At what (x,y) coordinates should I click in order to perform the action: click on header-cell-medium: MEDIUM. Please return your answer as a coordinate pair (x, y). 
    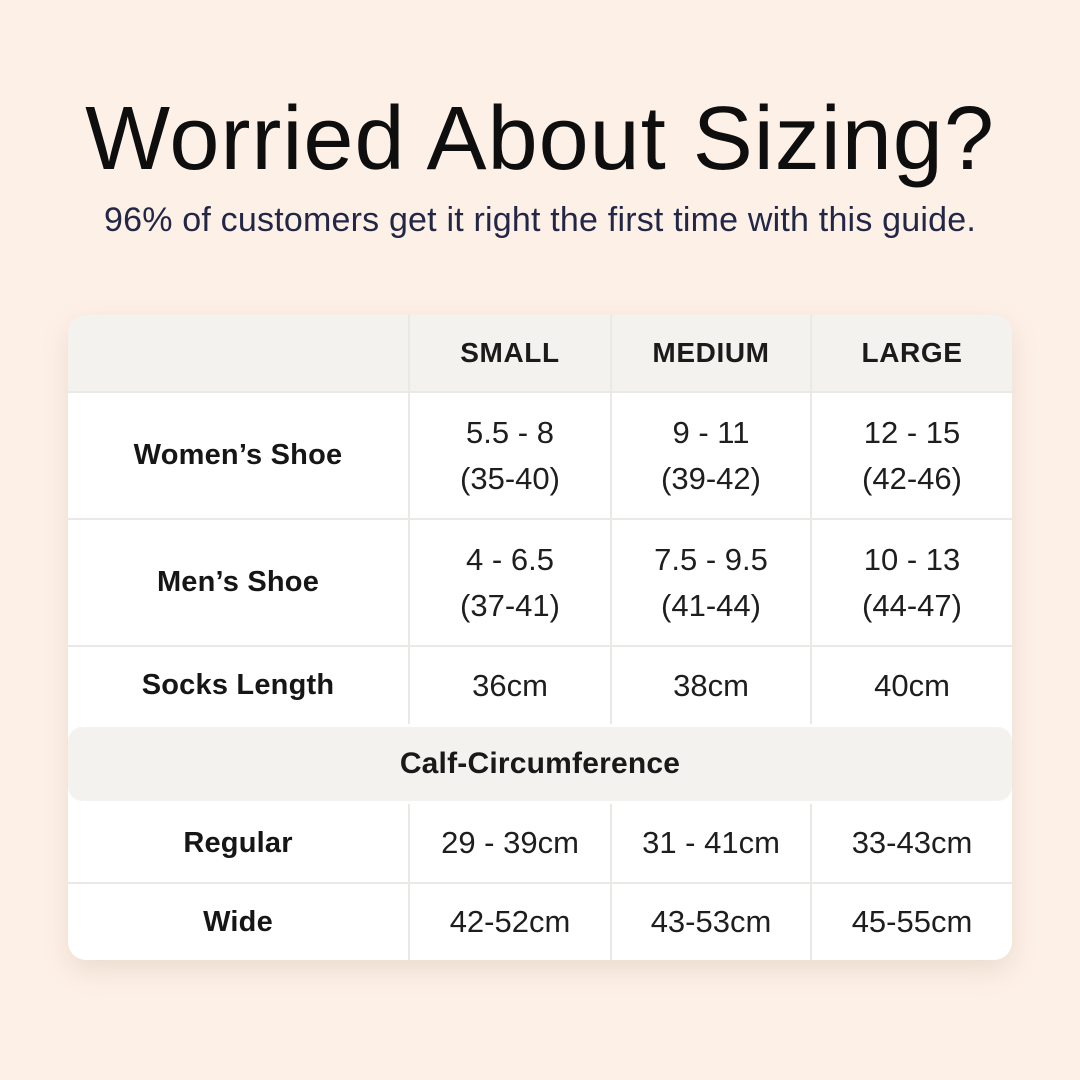
    Looking at the image, I should click on (712, 353).